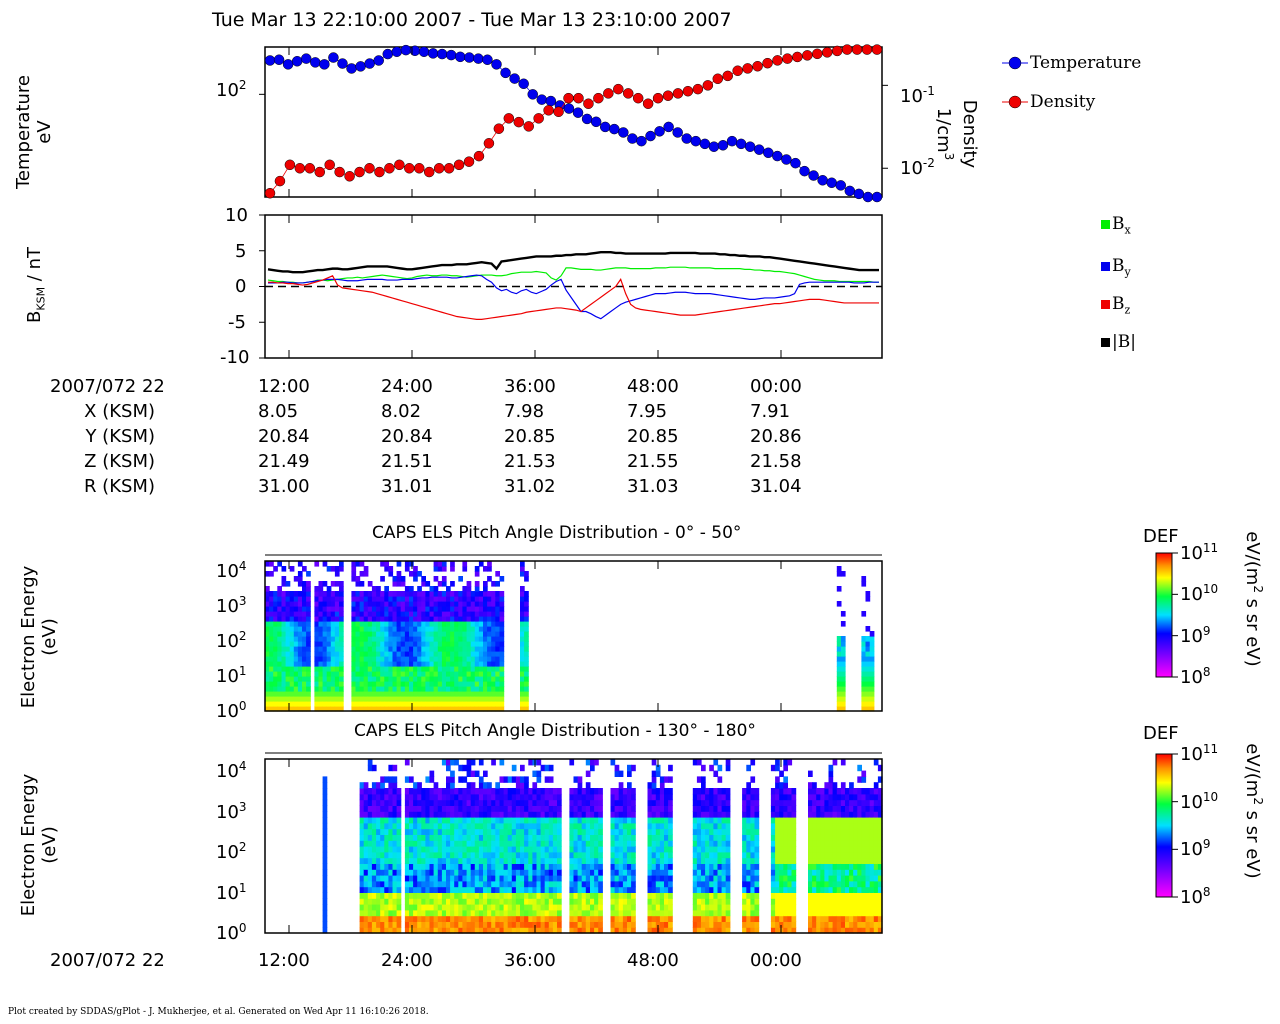  I want to click on data-point-density, so click(827, 52).